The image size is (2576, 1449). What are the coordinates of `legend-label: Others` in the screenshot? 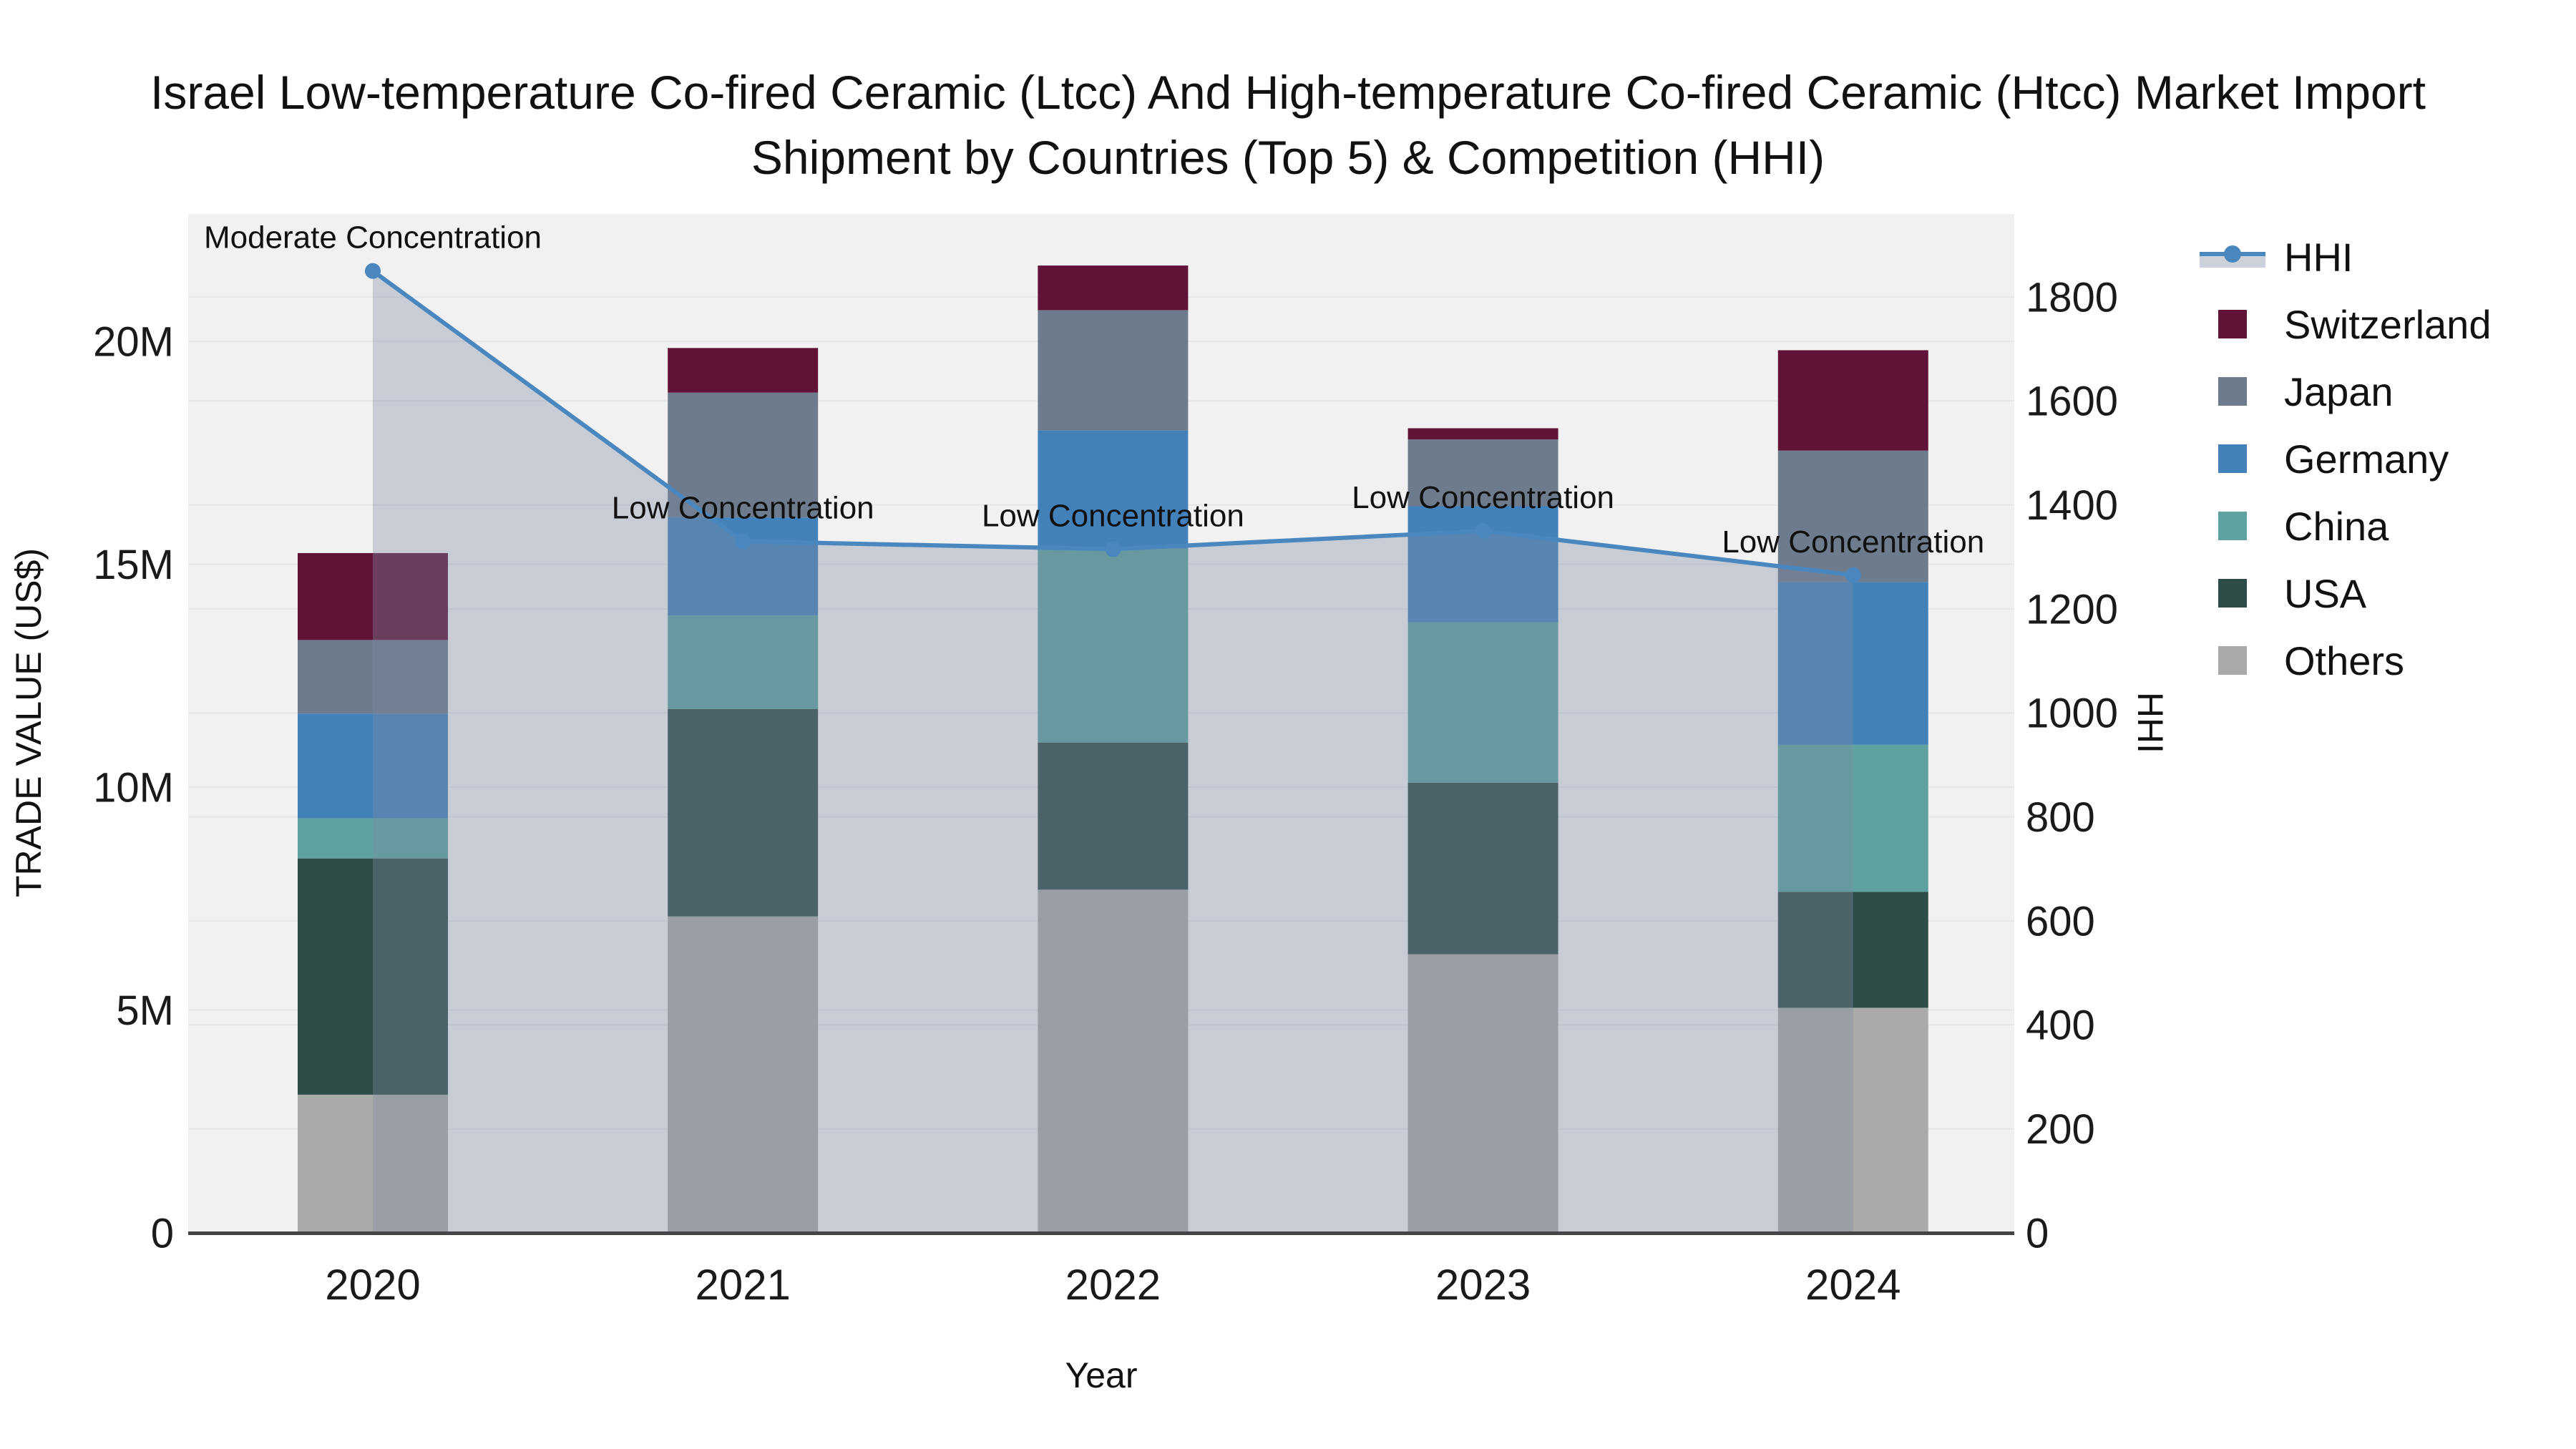 It's located at (2344, 660).